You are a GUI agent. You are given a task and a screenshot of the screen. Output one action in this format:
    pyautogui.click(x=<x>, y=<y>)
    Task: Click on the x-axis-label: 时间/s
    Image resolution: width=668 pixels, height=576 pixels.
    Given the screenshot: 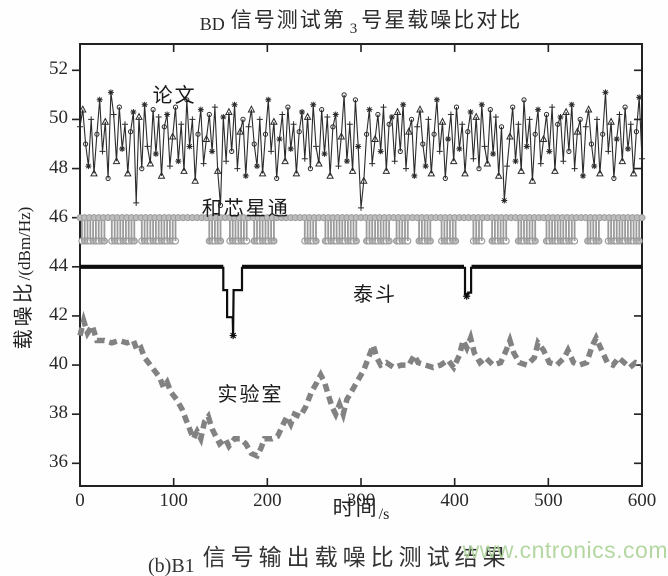 What is the action you would take?
    pyautogui.click(x=361, y=507)
    